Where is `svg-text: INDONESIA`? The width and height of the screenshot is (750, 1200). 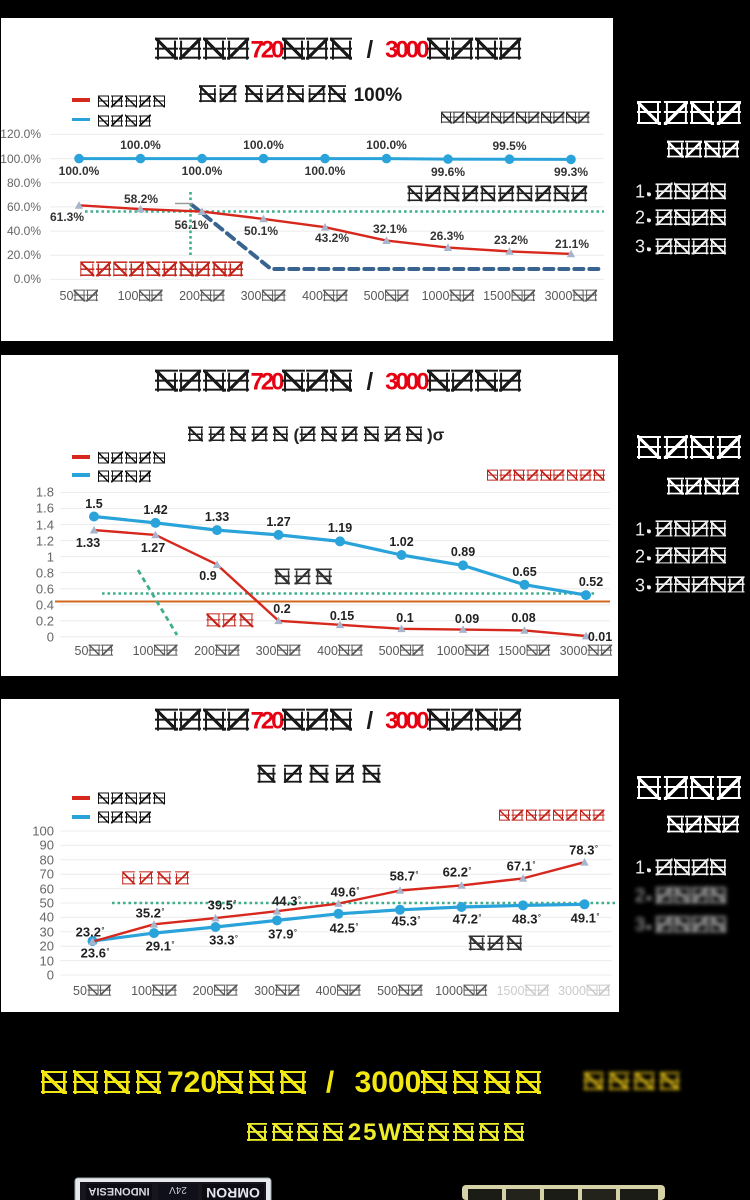 svg-text: INDONESIA is located at coordinates (118, 1191).